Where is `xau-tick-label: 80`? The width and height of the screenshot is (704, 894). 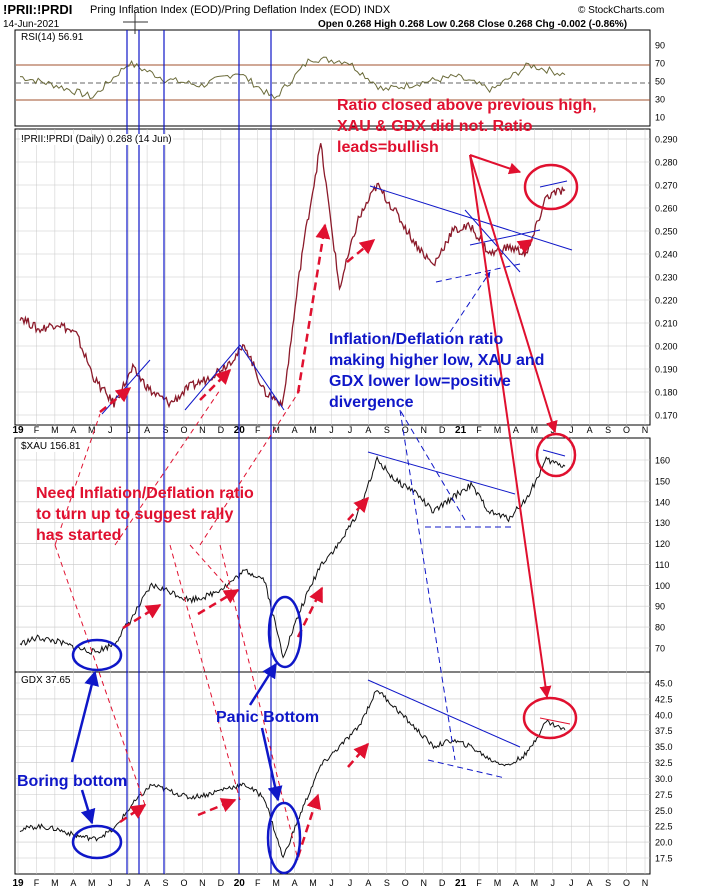
xau-tick-label: 80 is located at coordinates (660, 628).